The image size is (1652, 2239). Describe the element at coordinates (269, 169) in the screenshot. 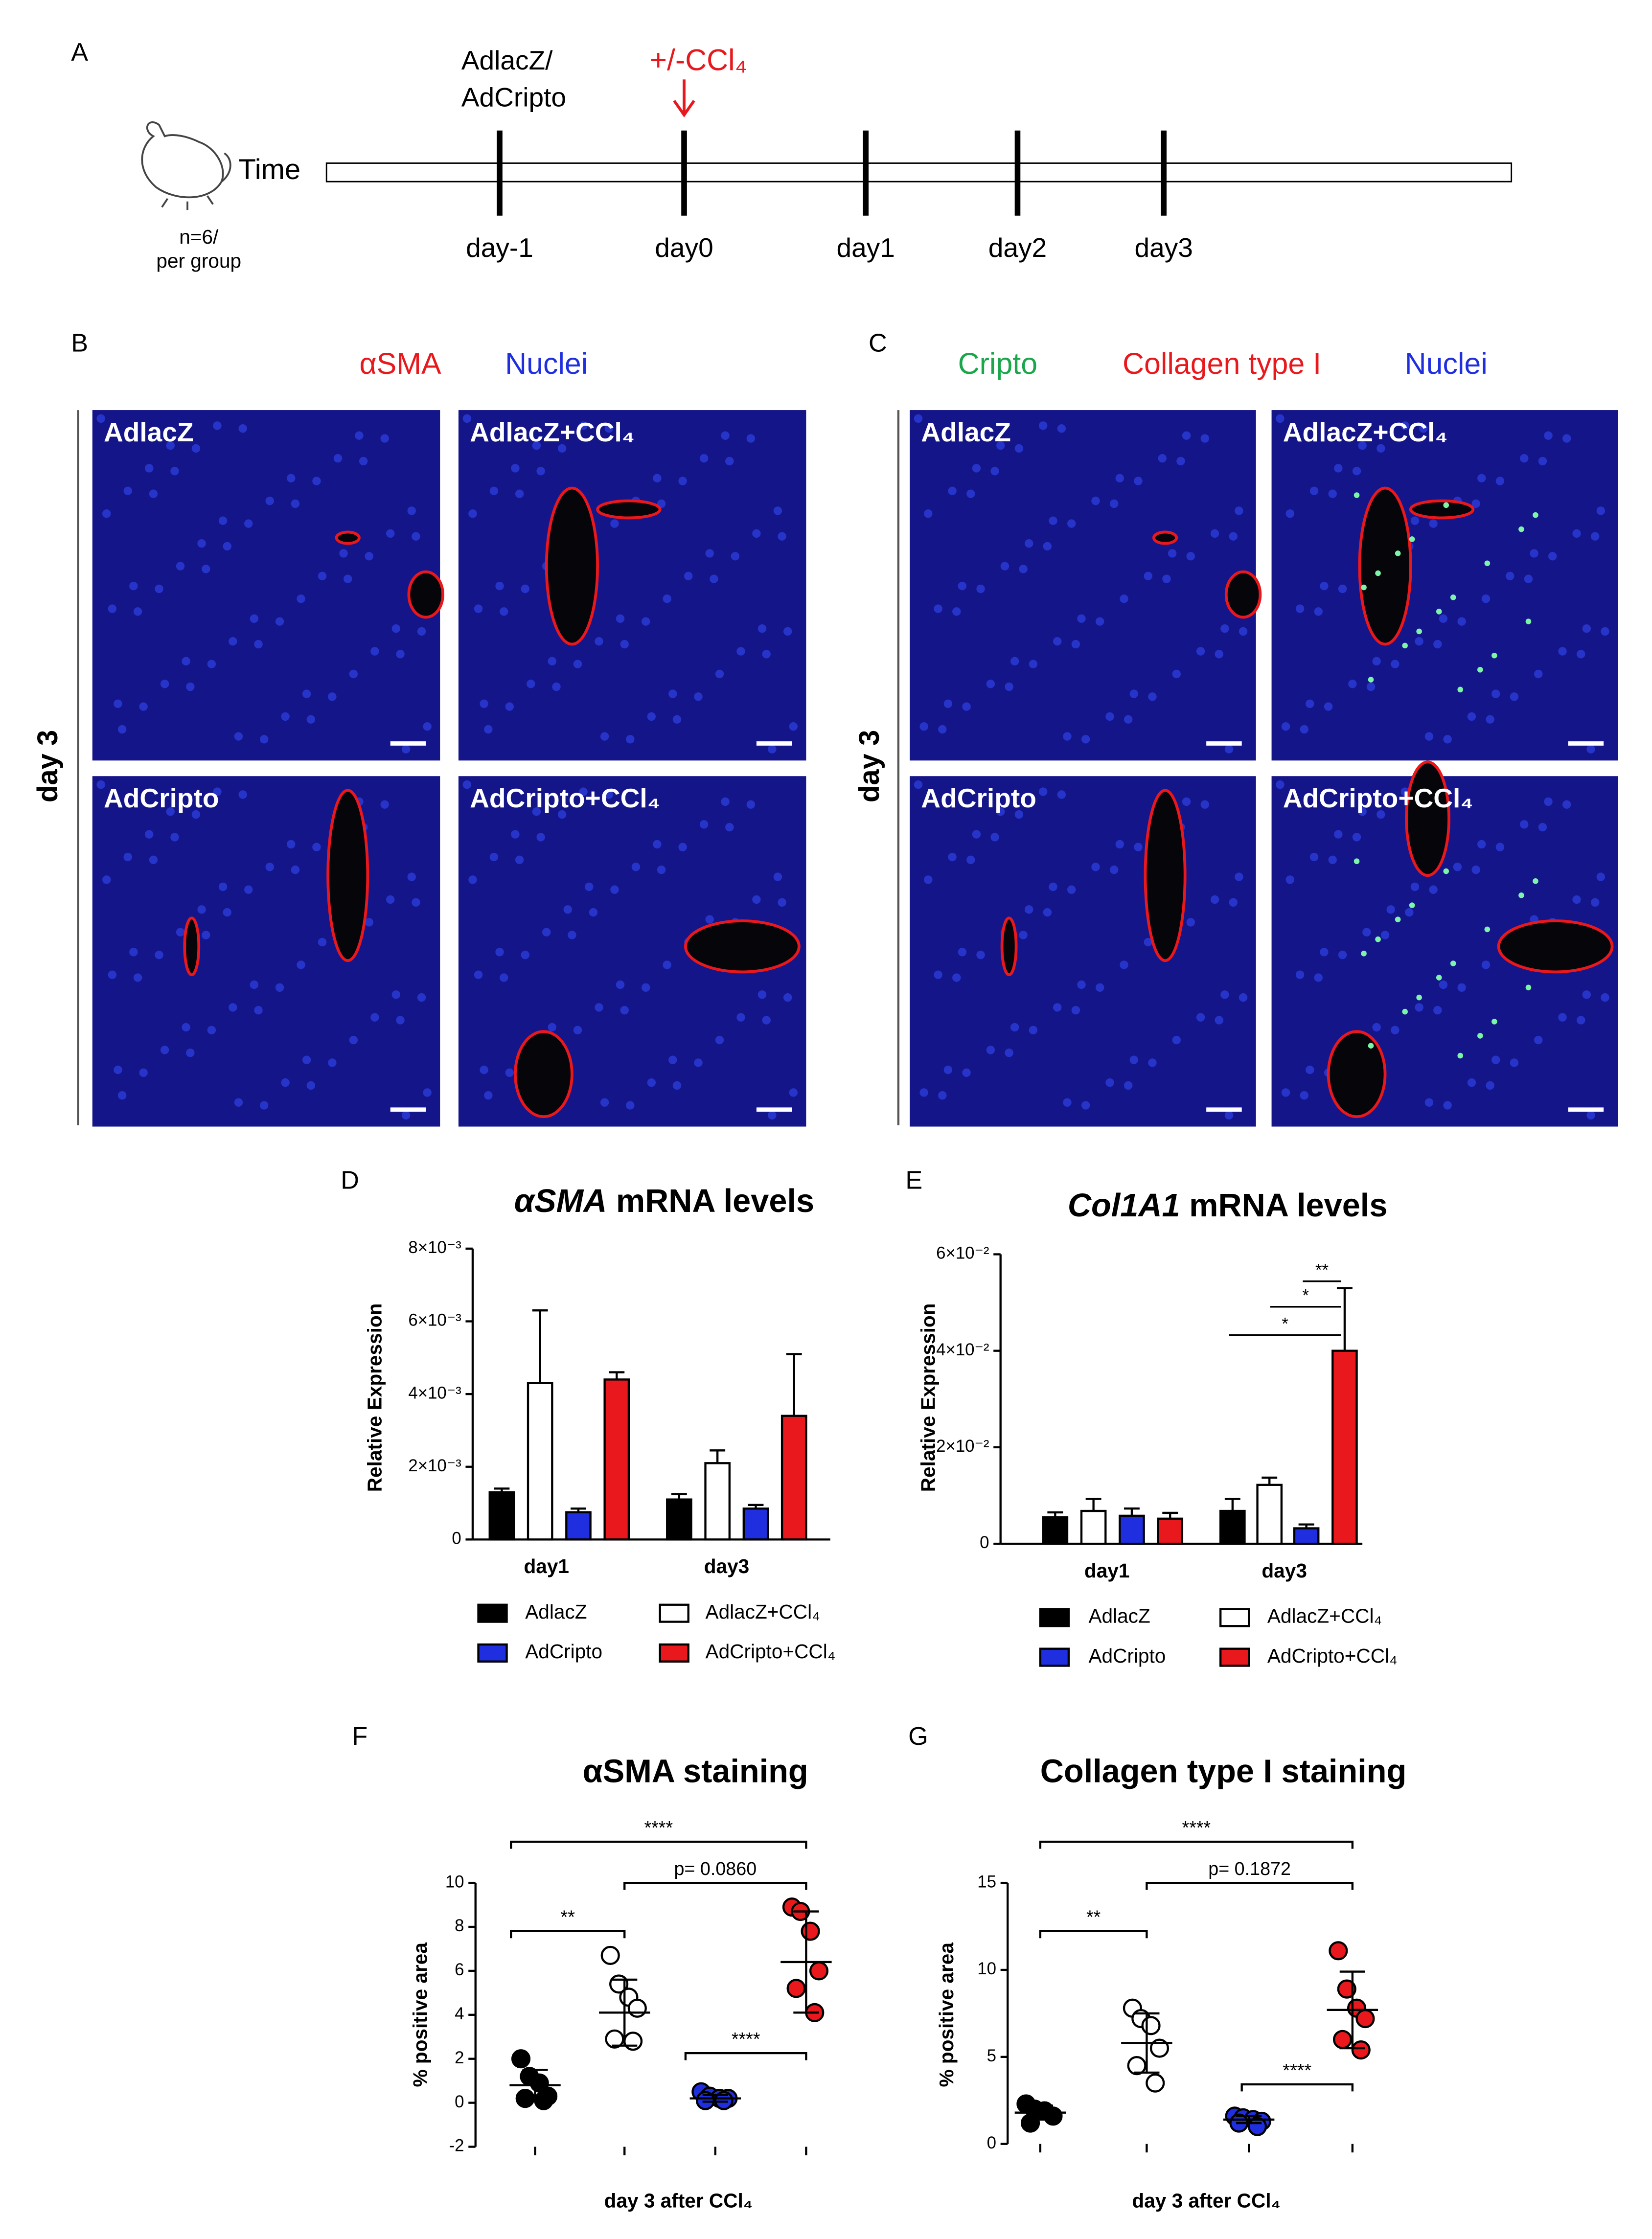

I see `time-label: Time` at that location.